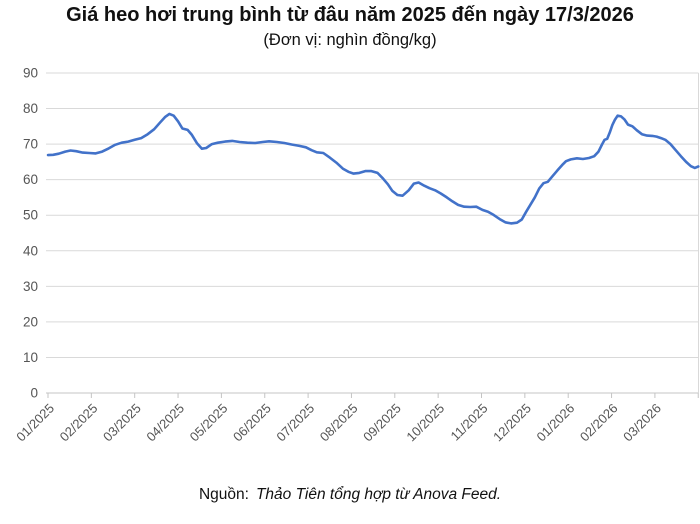 The image size is (700, 524). What do you see at coordinates (30, 179) in the screenshot?
I see `y-tick-label: 60` at bounding box center [30, 179].